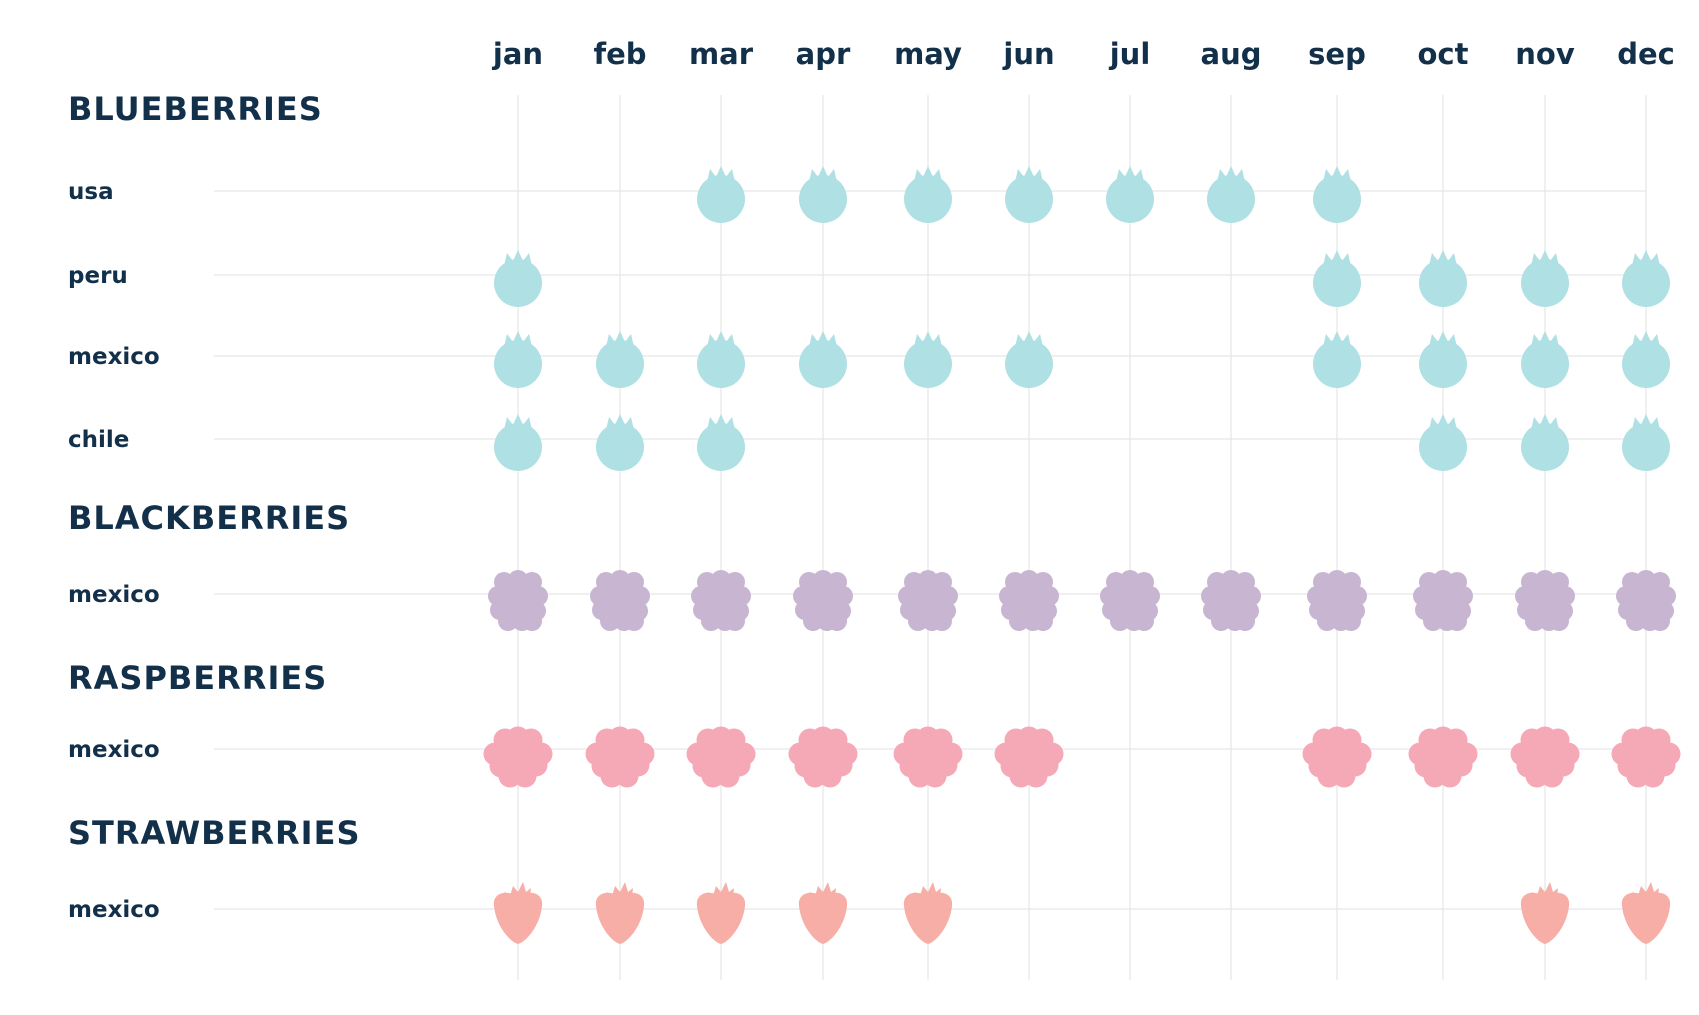 The height and width of the screenshot is (1015, 1699). Describe the element at coordinates (823, 913) in the screenshot. I see `strawberry-mark-mexico-apr` at that location.